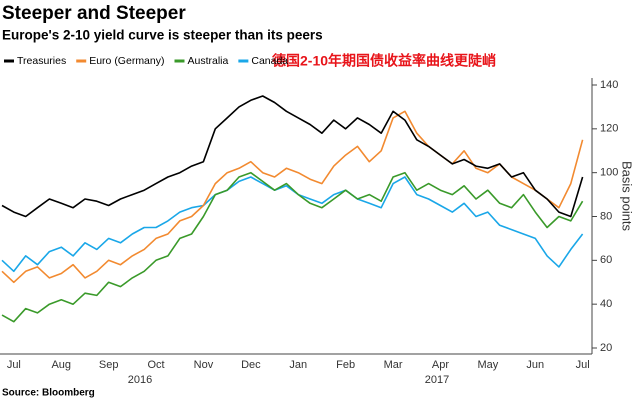  I want to click on y-tick-label: 80, so click(606, 216).